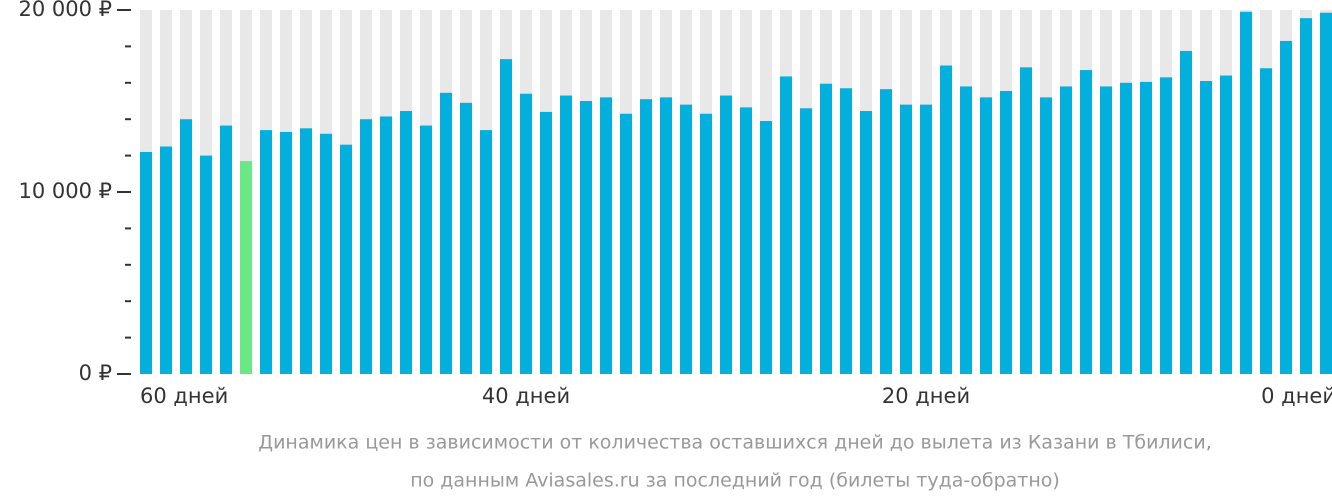 This screenshot has width=1332, height=502. What do you see at coordinates (926, 396) in the screenshot?
I see `x-tick-label: 20 дней` at bounding box center [926, 396].